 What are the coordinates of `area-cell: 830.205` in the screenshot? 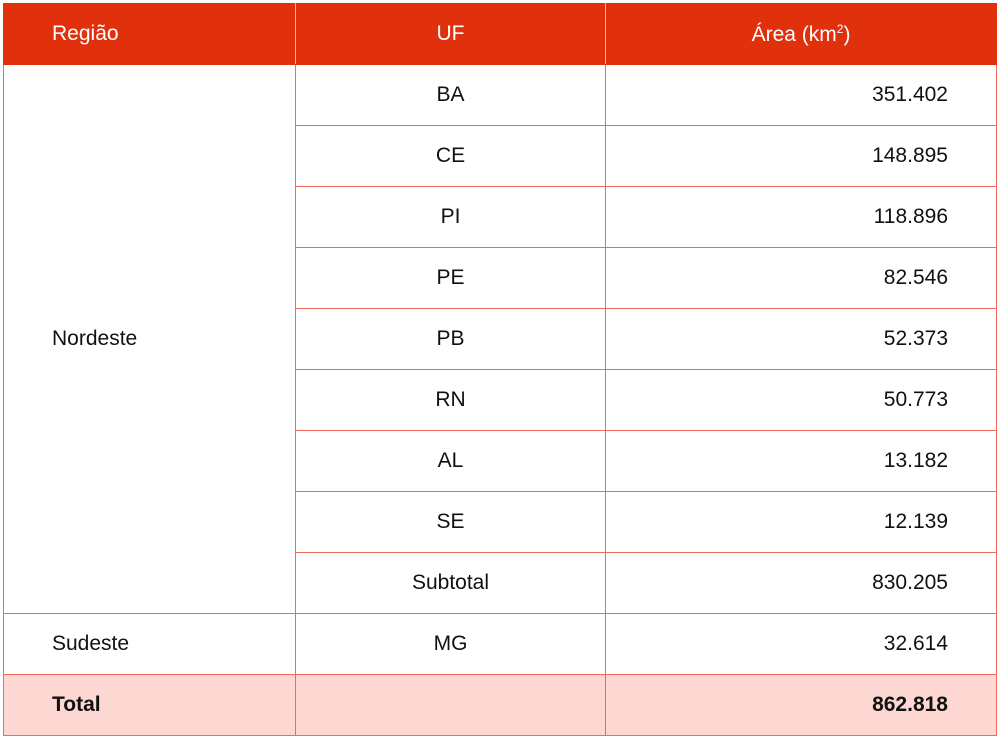 It's located at (801, 583).